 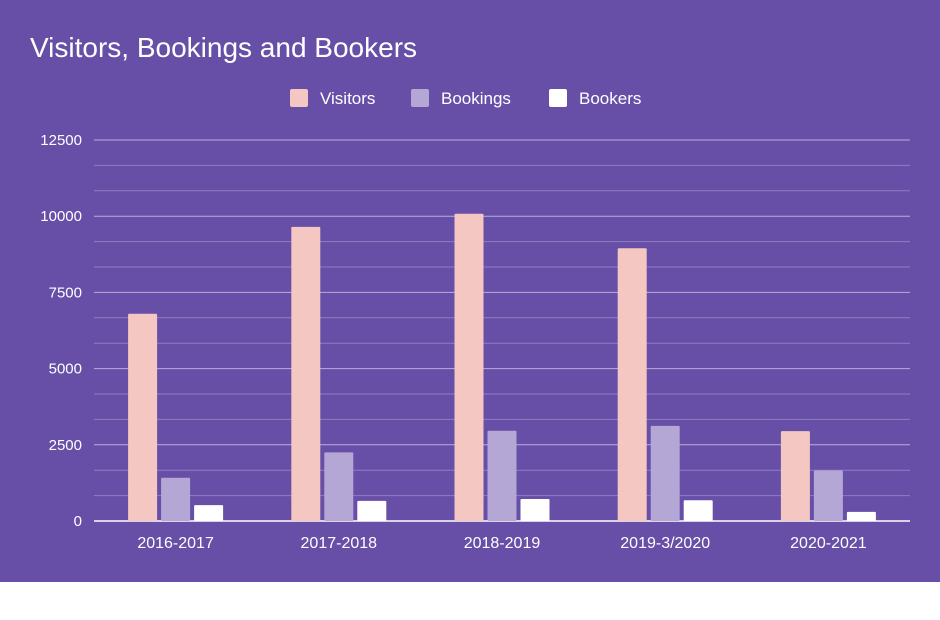 I want to click on legend-swatch-bookings, so click(x=420, y=98).